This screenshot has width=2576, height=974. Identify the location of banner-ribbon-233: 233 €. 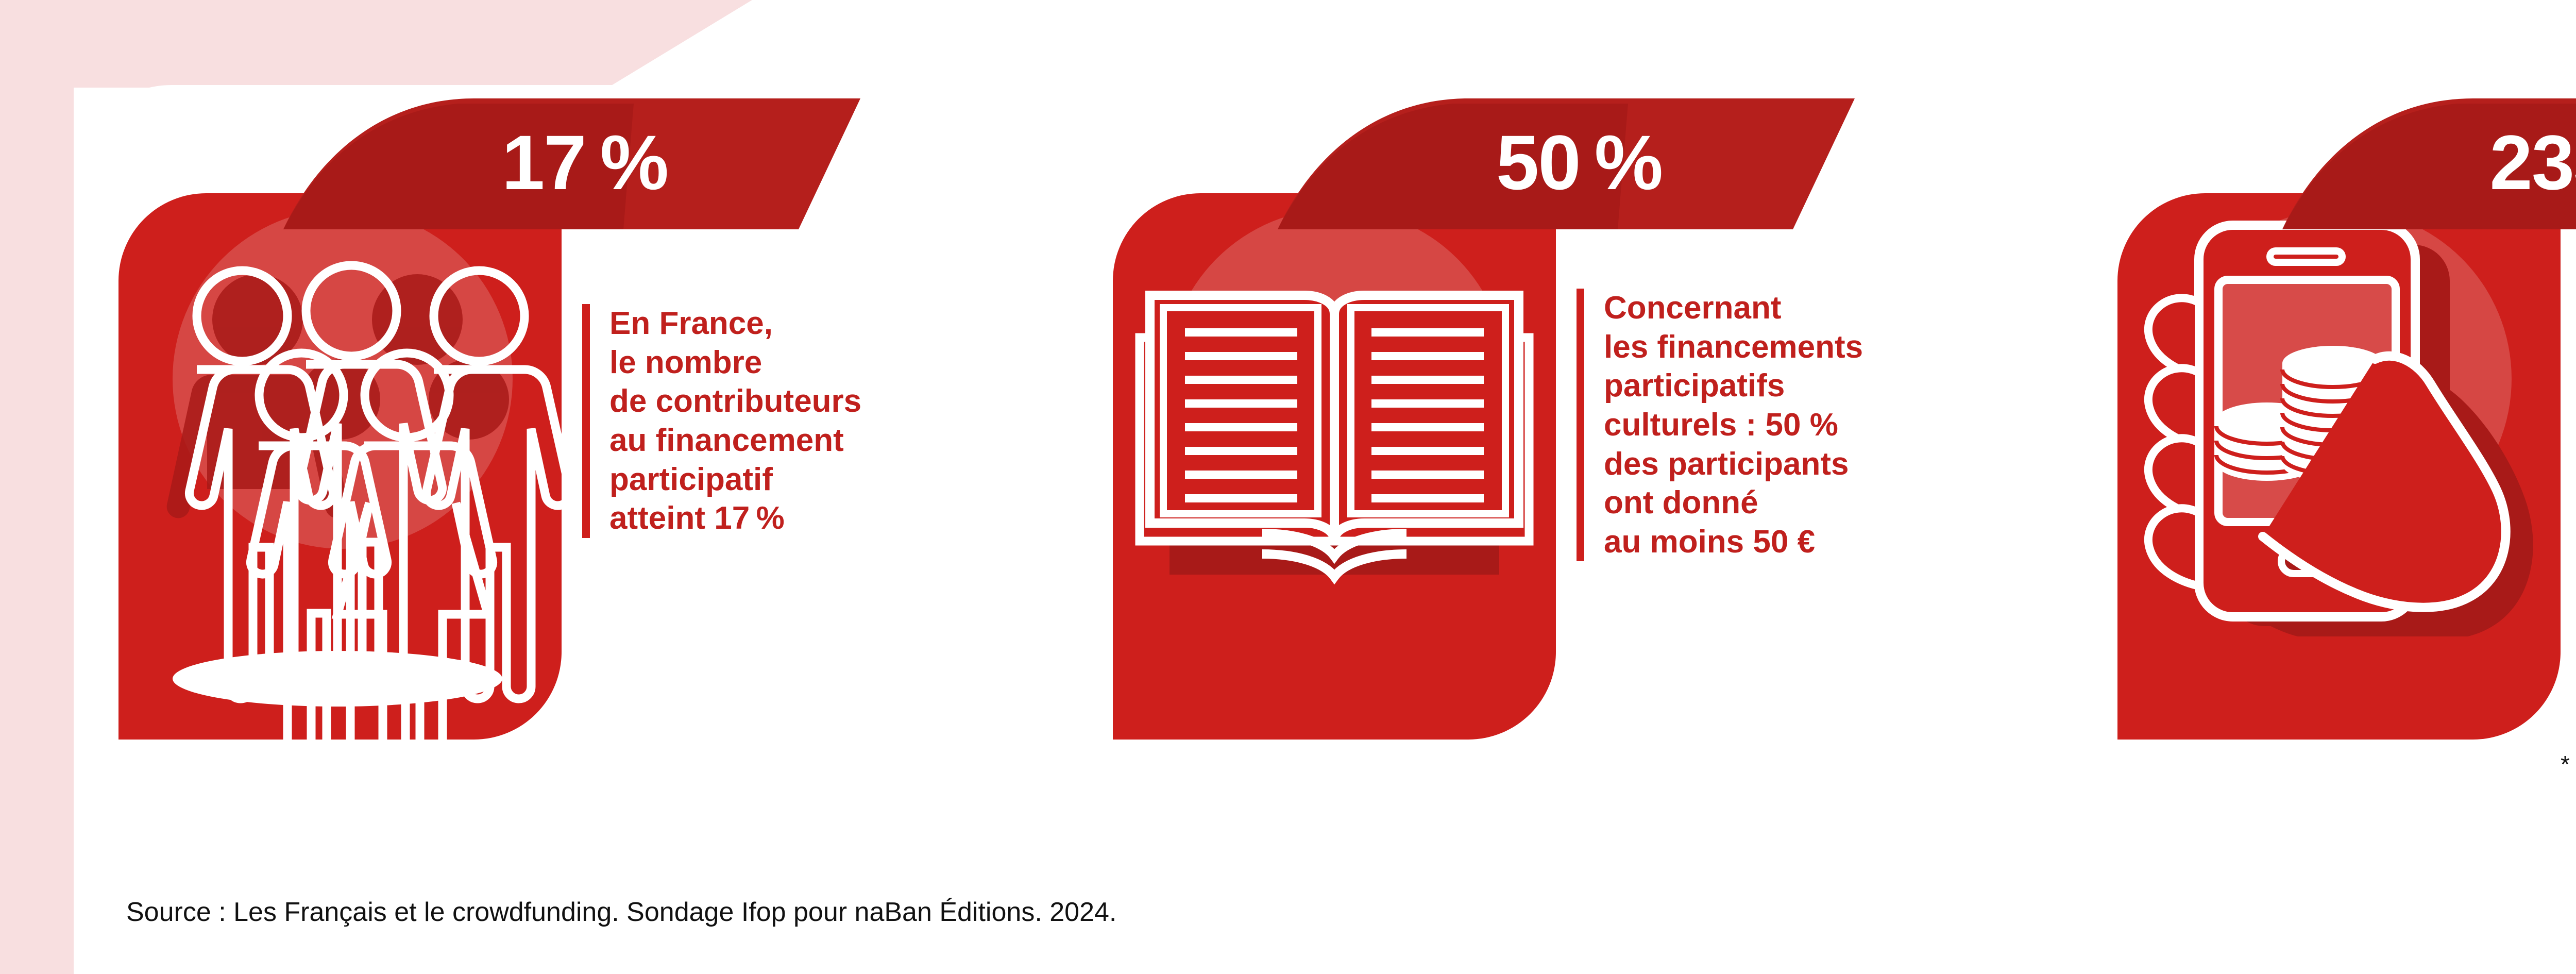
(2413, 162).